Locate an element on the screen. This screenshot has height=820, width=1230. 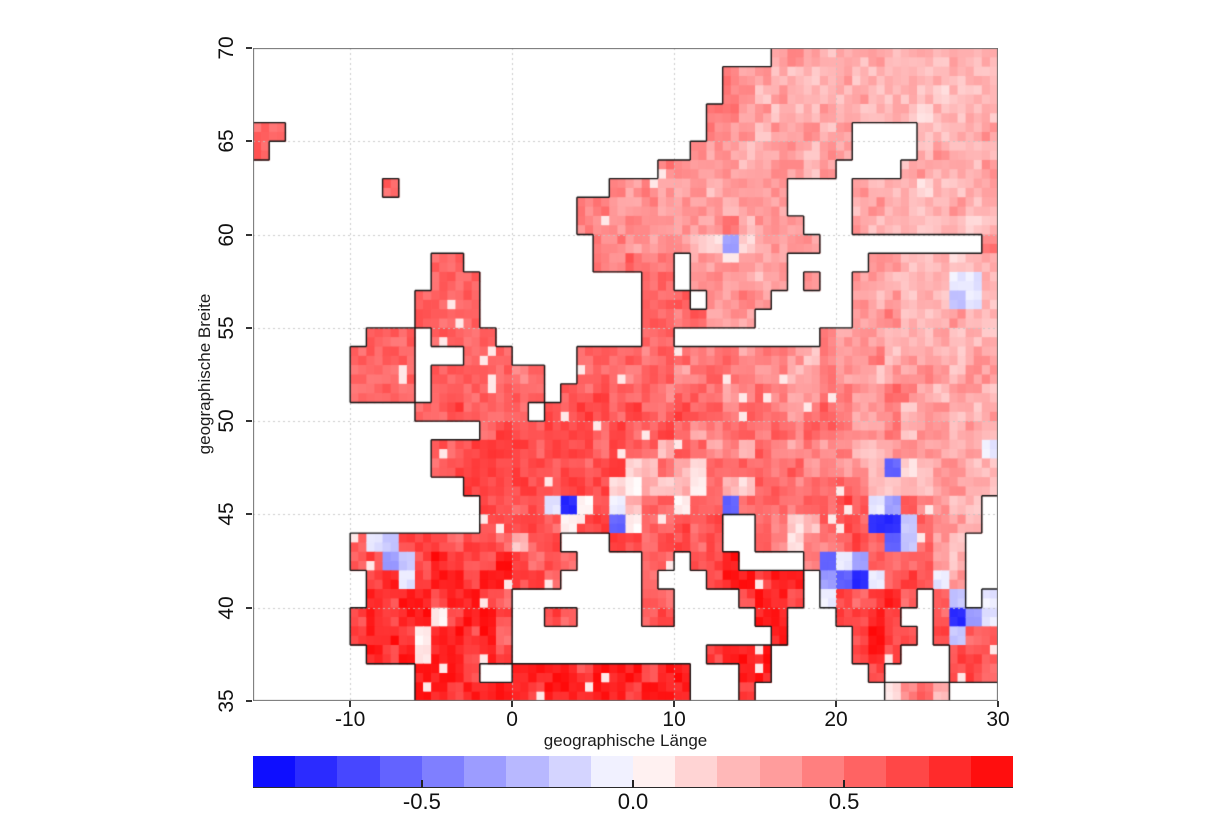
colorbar is located at coordinates (633, 772).